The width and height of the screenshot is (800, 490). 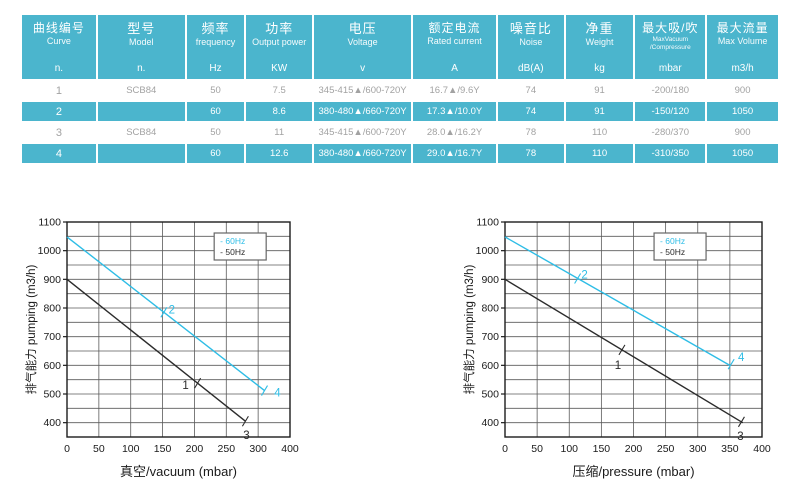 What do you see at coordinates (52, 366) in the screenshot?
I see `y-tick-label: 600` at bounding box center [52, 366].